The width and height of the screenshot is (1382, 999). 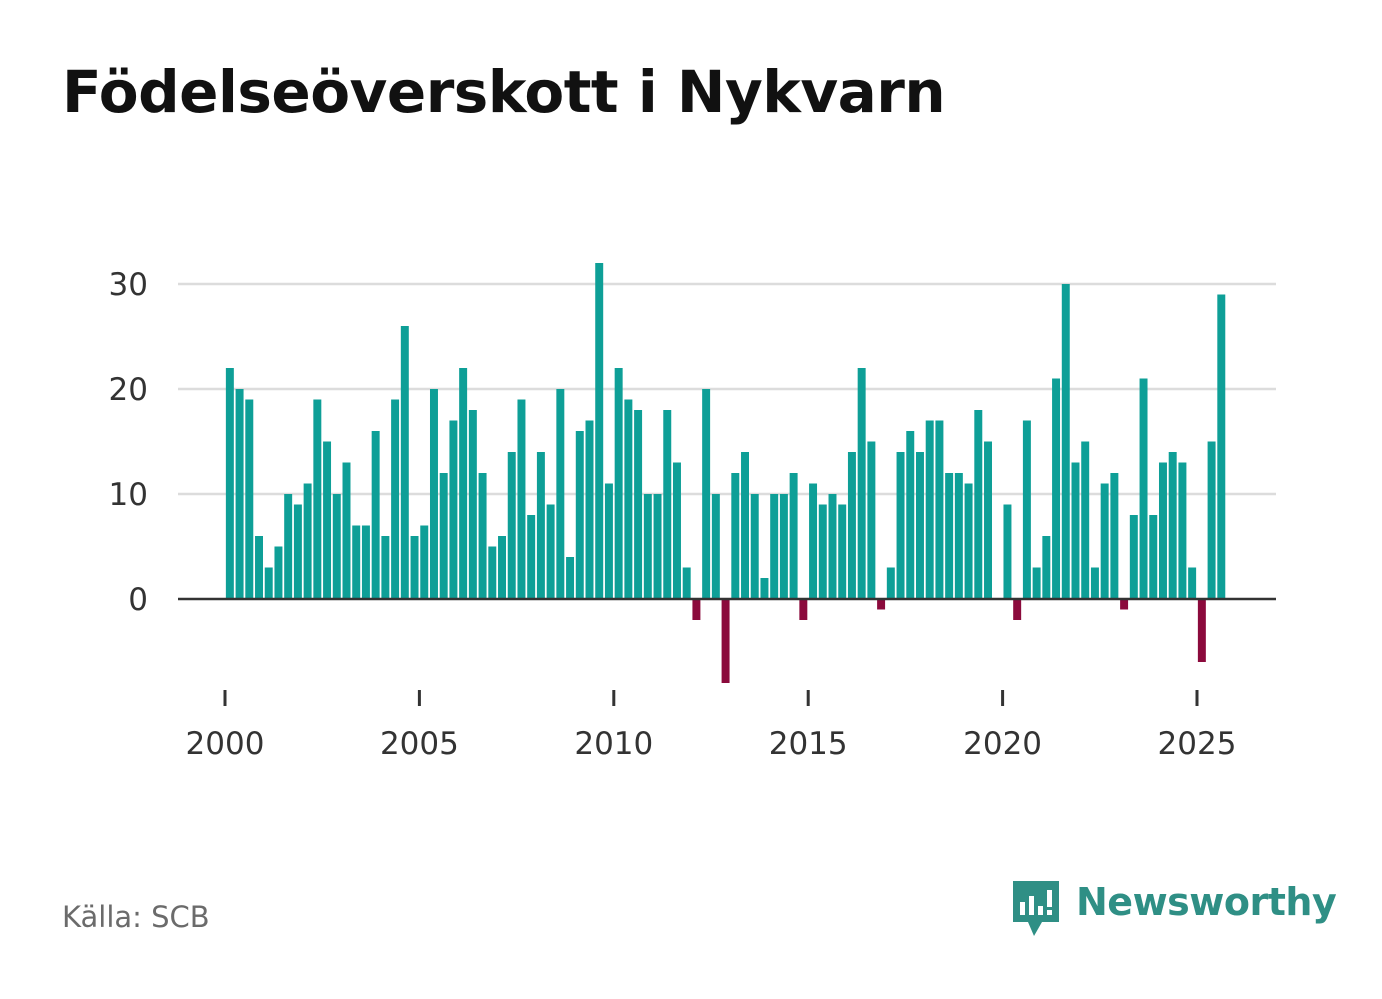 What do you see at coordinates (128, 285) in the screenshot?
I see `y-tick-label: 30` at bounding box center [128, 285].